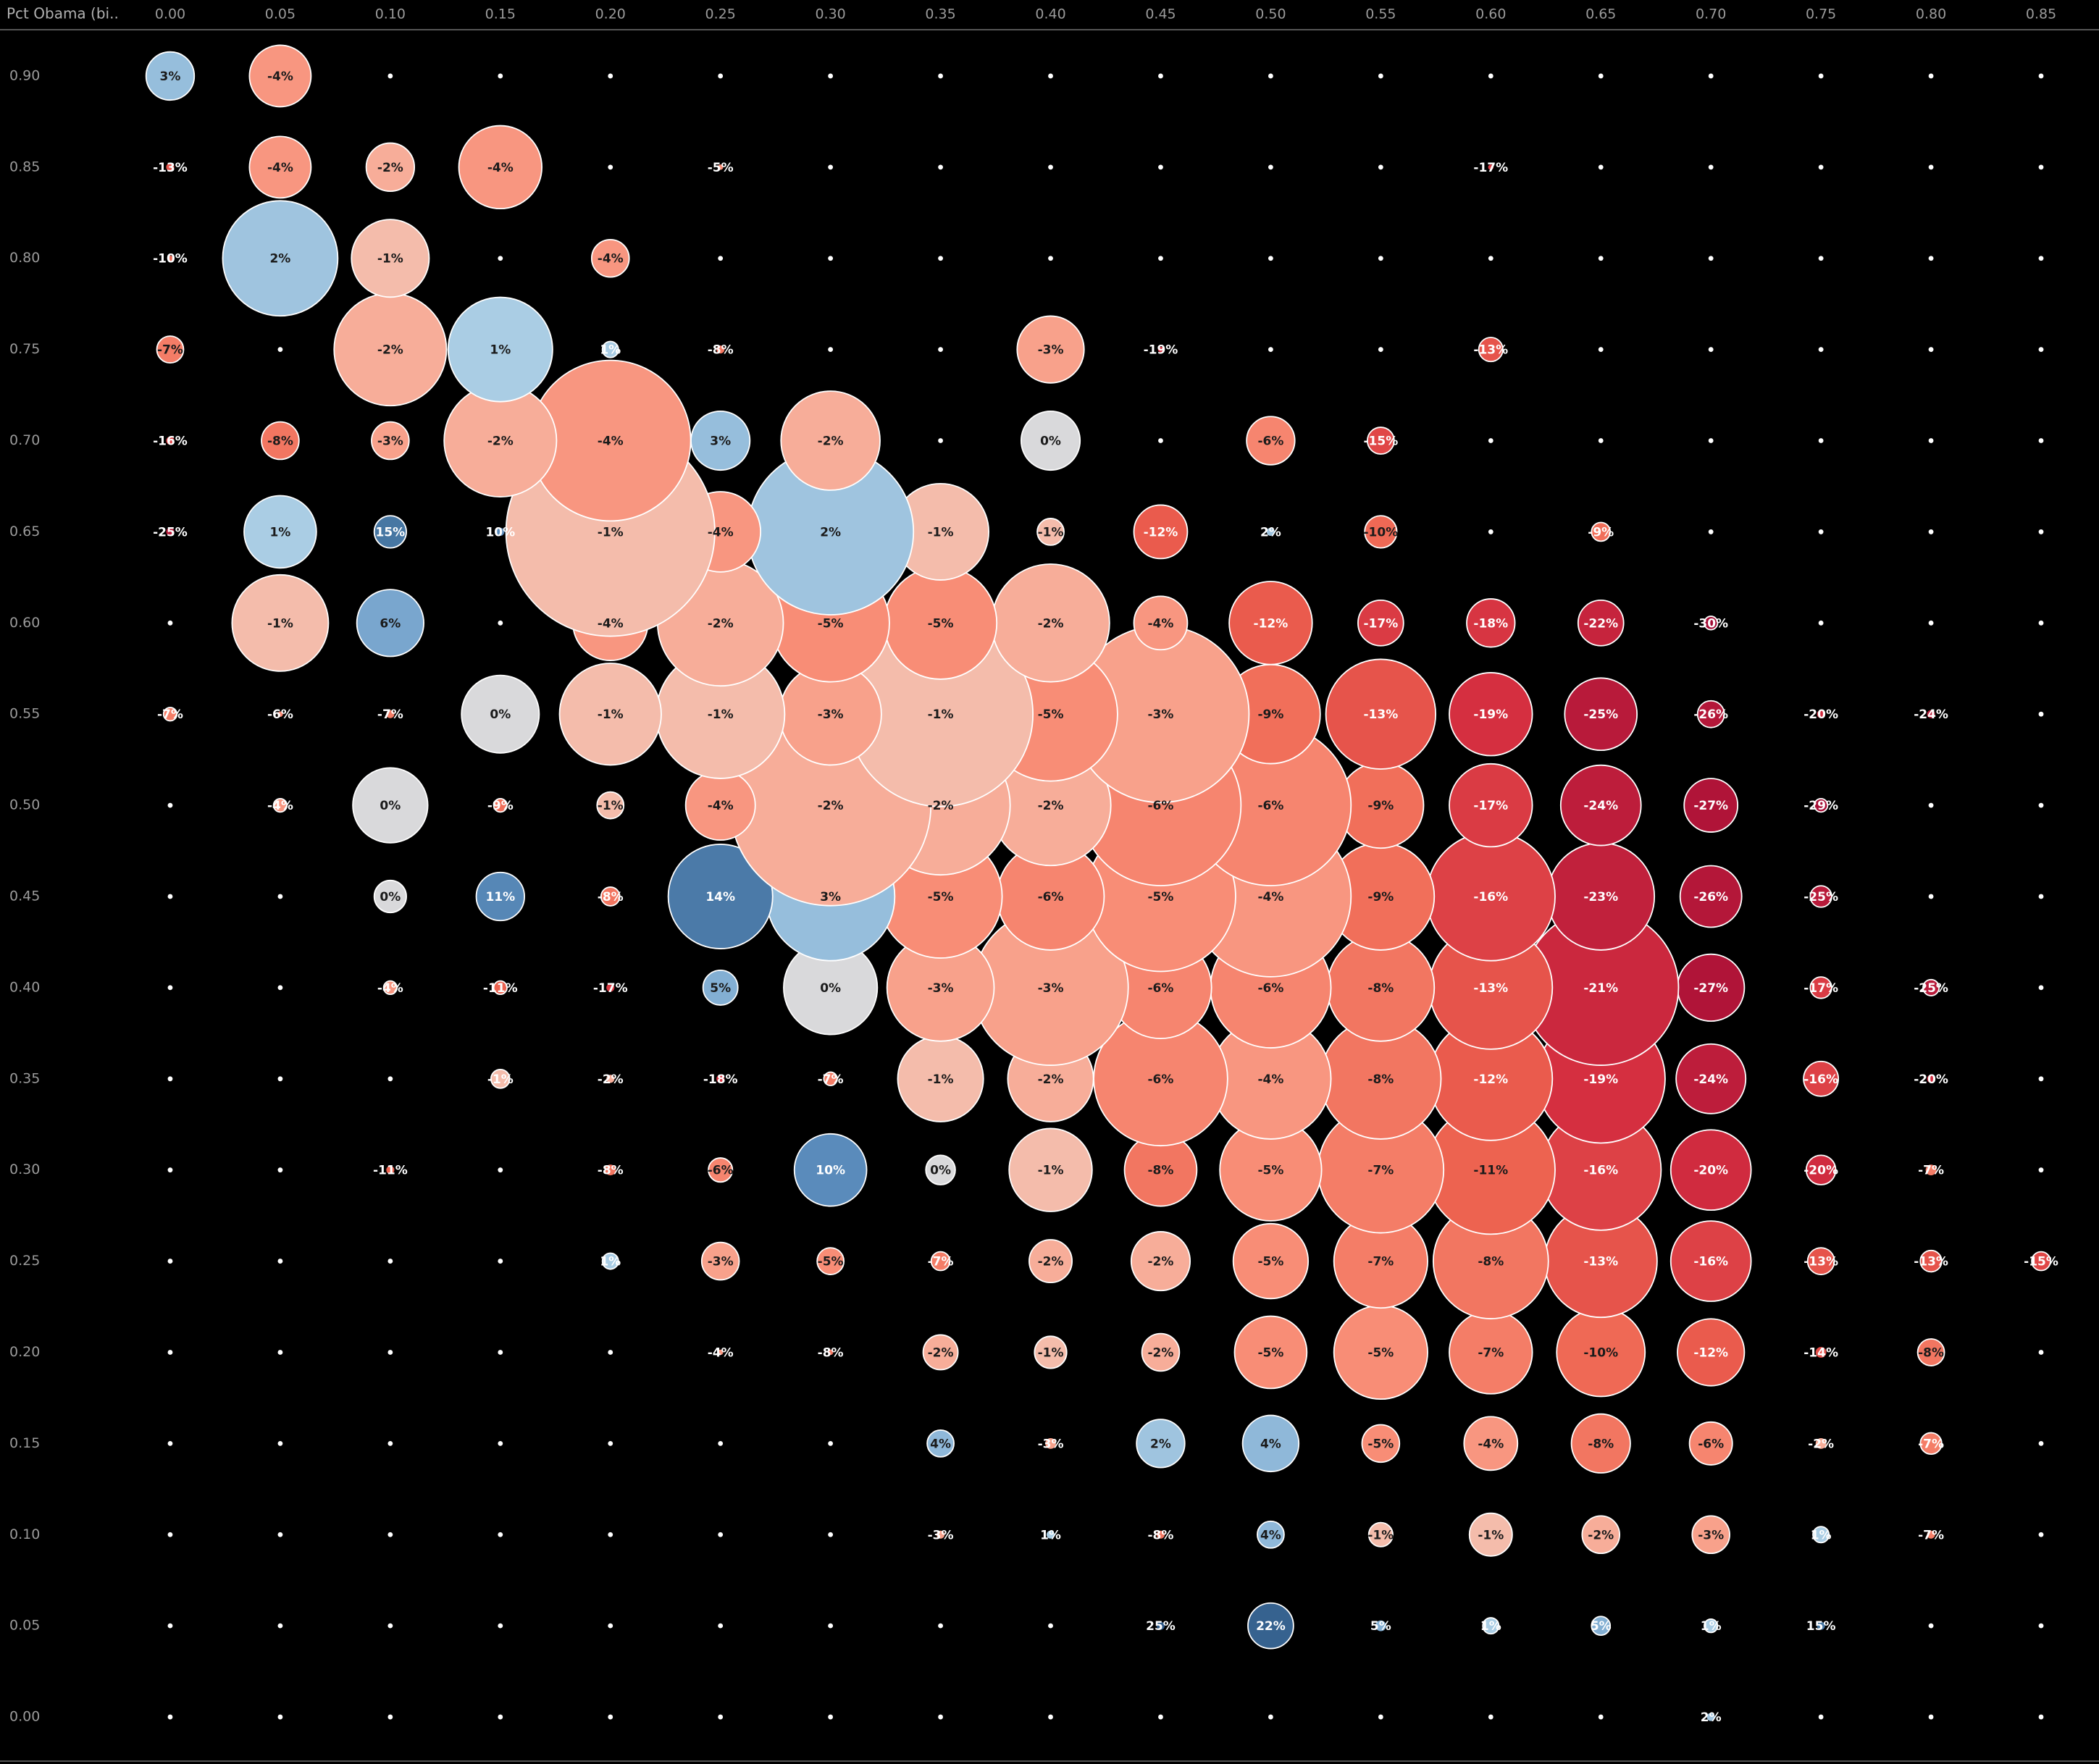 This screenshot has height=1764, width=2099. Describe the element at coordinates (25, 623) in the screenshot. I see `y-tick-label: 0.60` at that location.